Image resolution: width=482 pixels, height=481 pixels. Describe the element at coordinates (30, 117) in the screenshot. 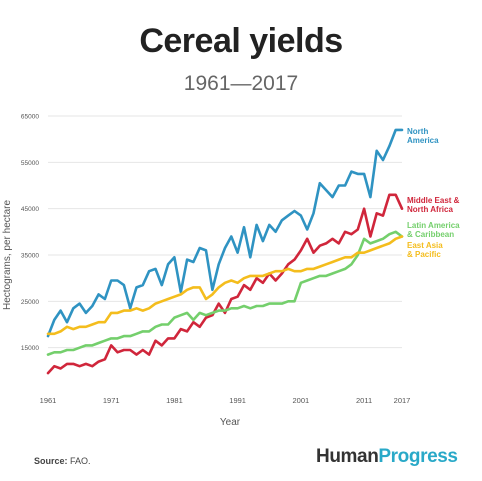

I see `y-tick-label: 65000` at that location.